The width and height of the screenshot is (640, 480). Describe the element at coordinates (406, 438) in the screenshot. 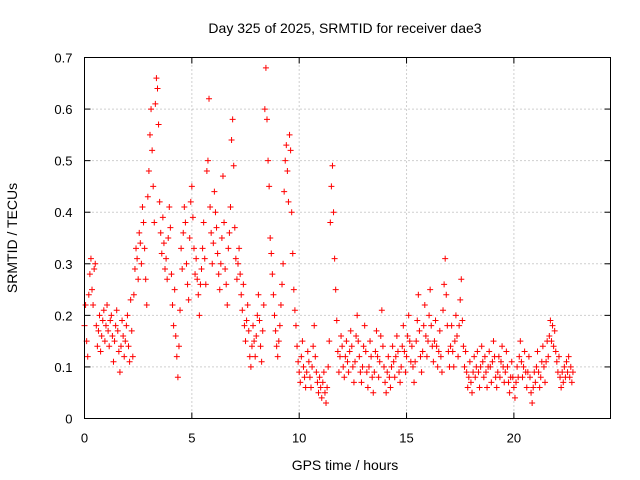

I see `x-tick-label: 15` at that location.